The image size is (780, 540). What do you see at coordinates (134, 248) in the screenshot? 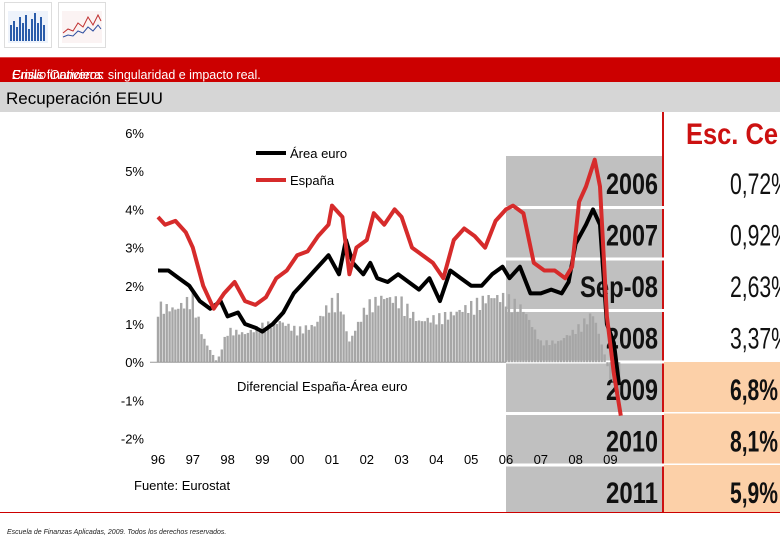
I see `y-tick-label: 3%` at bounding box center [134, 248].